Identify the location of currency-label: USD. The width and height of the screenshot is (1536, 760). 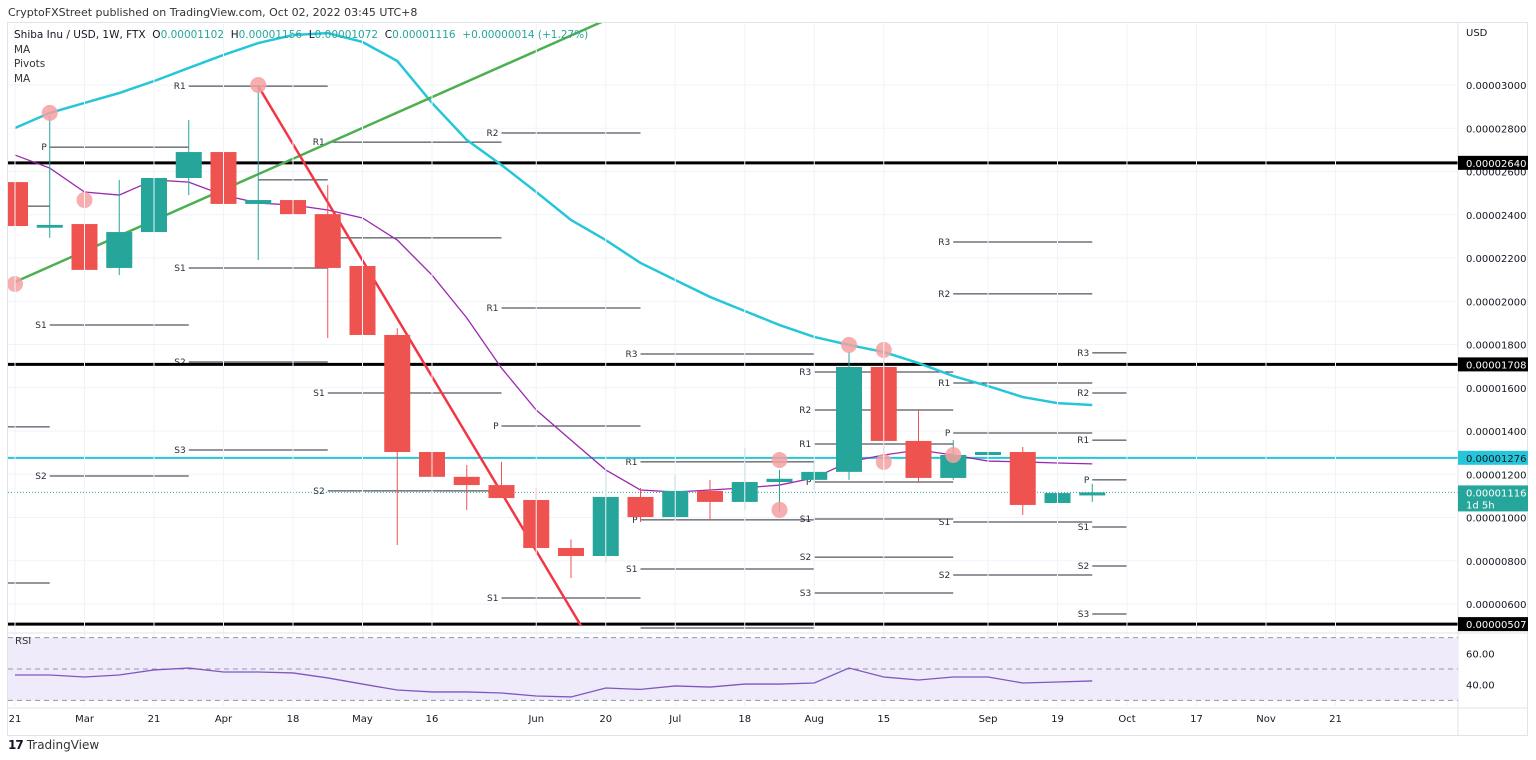
(1477, 33).